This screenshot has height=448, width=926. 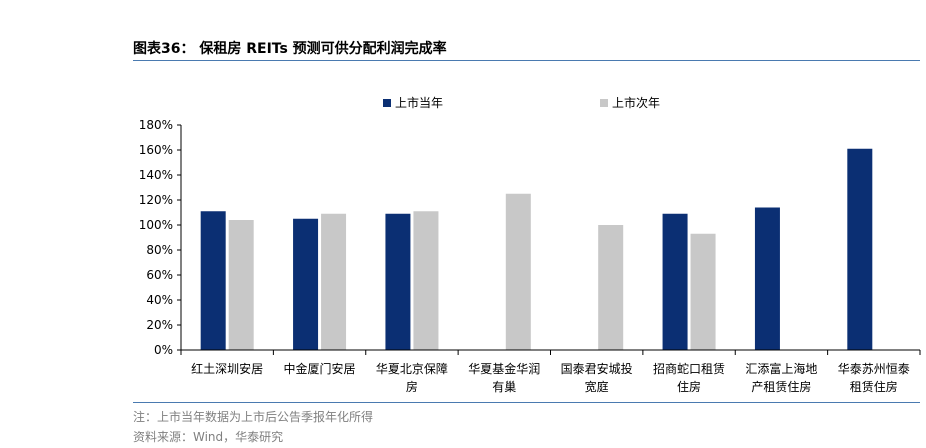 What do you see at coordinates (227, 368) in the screenshot?
I see `x-tick-label: 红土深圳安居` at bounding box center [227, 368].